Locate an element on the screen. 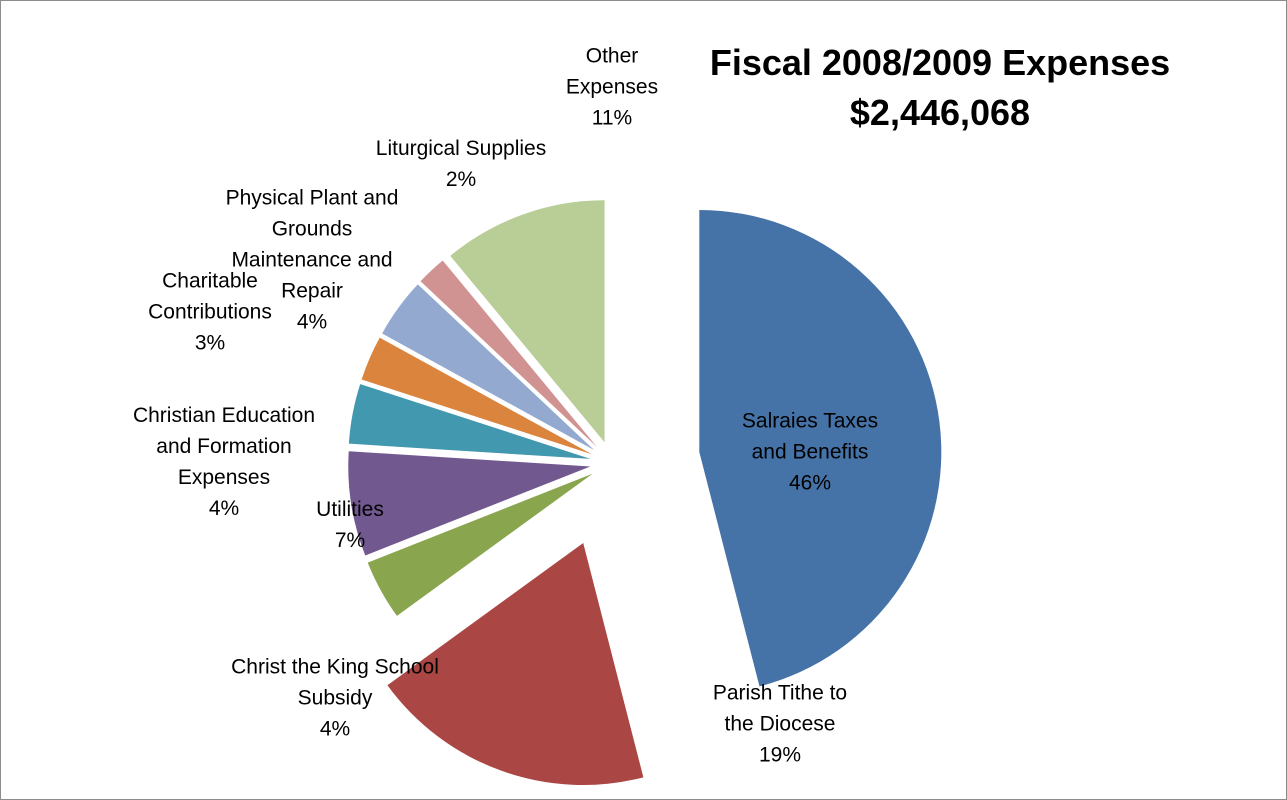 The height and width of the screenshot is (800, 1287). chart-title-block: Fiscal 2008/2009 Expenses $2,446,068 is located at coordinates (940, 88).